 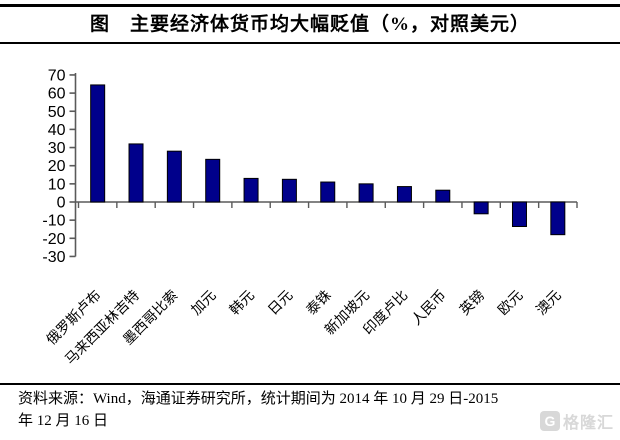 I want to click on y-axis-tick-label: 30, so click(x=57, y=148).